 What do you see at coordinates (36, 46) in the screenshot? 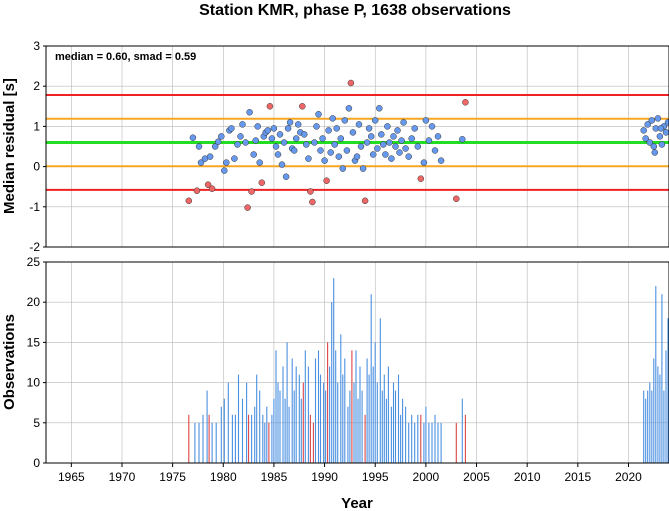
I see `residual-y-tick-label: 3` at bounding box center [36, 46].